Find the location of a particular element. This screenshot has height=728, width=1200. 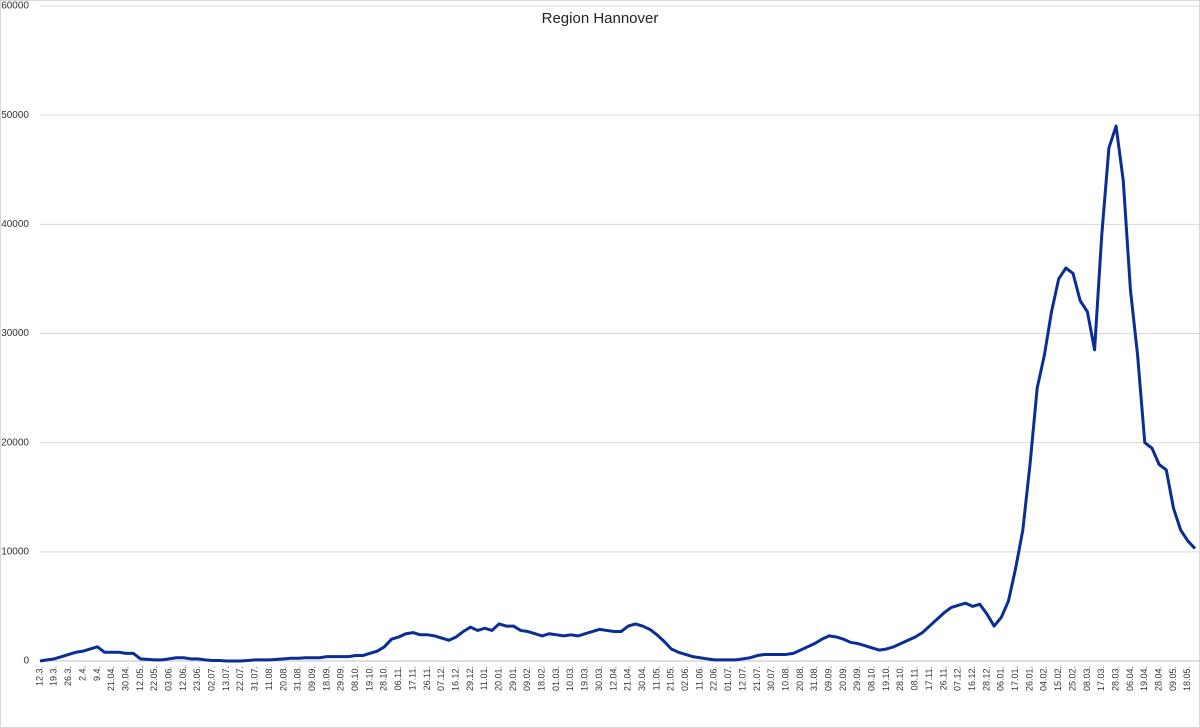

x-tick-label: 21.07. is located at coordinates (757, 678).